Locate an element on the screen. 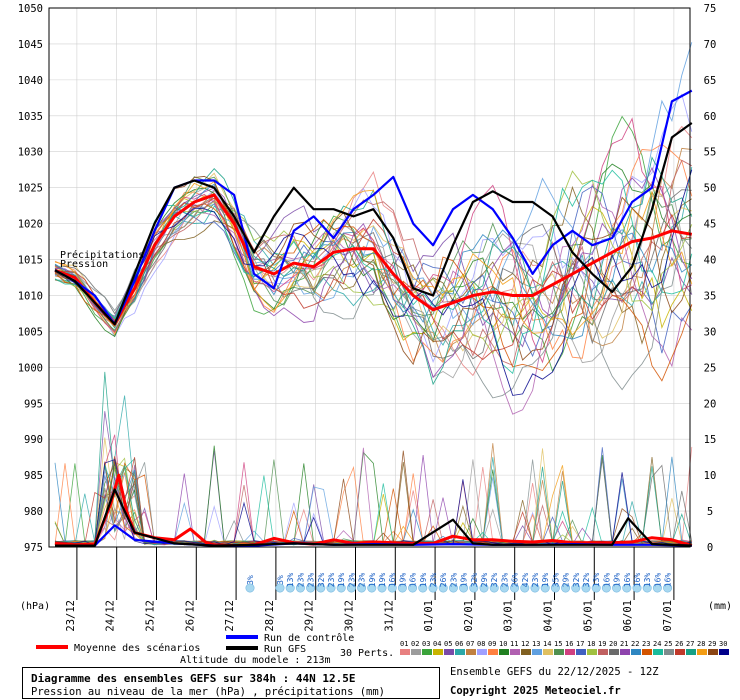  left-tick-label: 975 is located at coordinates (33, 548).